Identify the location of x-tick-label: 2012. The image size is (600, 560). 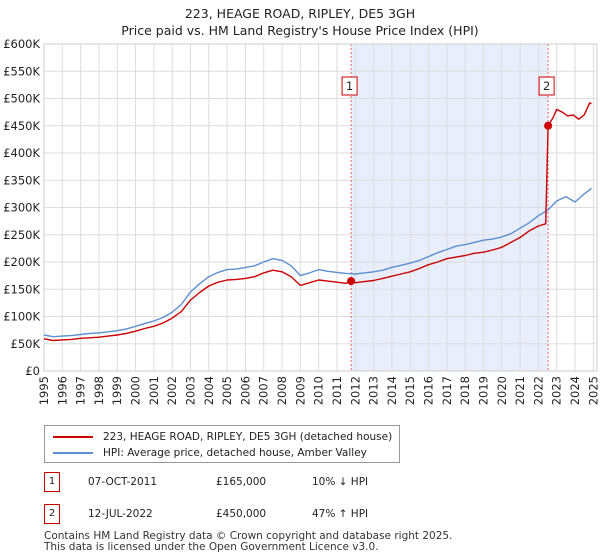
(355, 390).